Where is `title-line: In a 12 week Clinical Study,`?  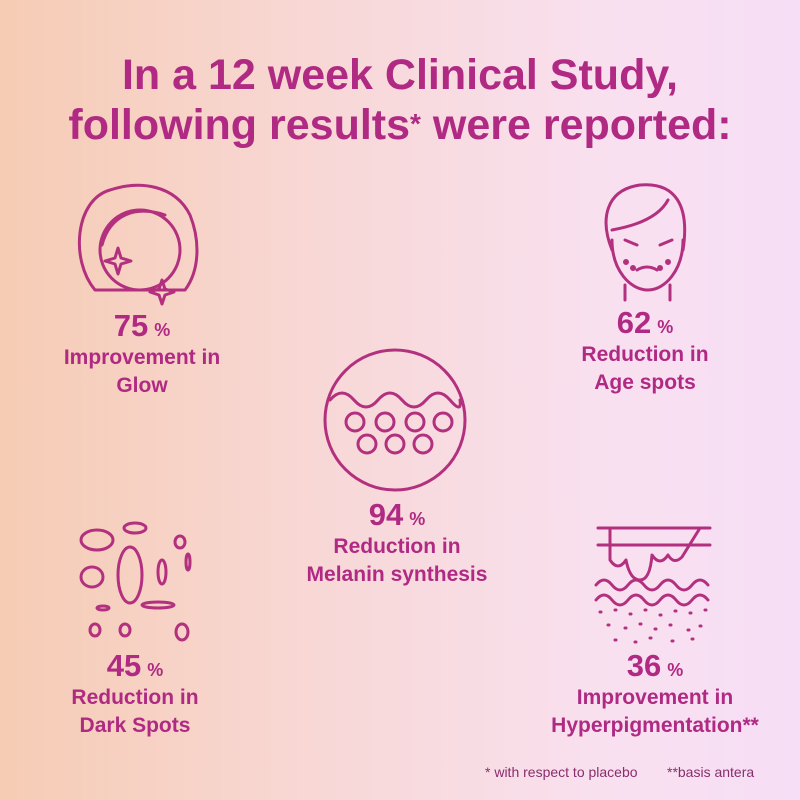
title-line: In a 12 week Clinical Study, is located at coordinates (400, 75).